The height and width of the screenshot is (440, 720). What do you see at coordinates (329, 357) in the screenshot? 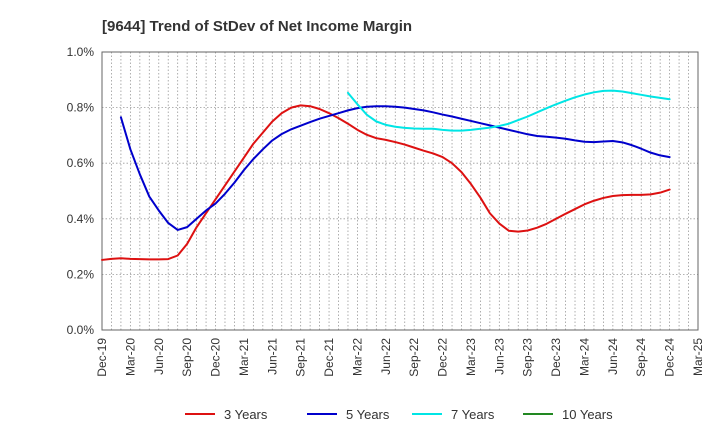
I see `x-tick-label: Dec-21` at bounding box center [329, 357].